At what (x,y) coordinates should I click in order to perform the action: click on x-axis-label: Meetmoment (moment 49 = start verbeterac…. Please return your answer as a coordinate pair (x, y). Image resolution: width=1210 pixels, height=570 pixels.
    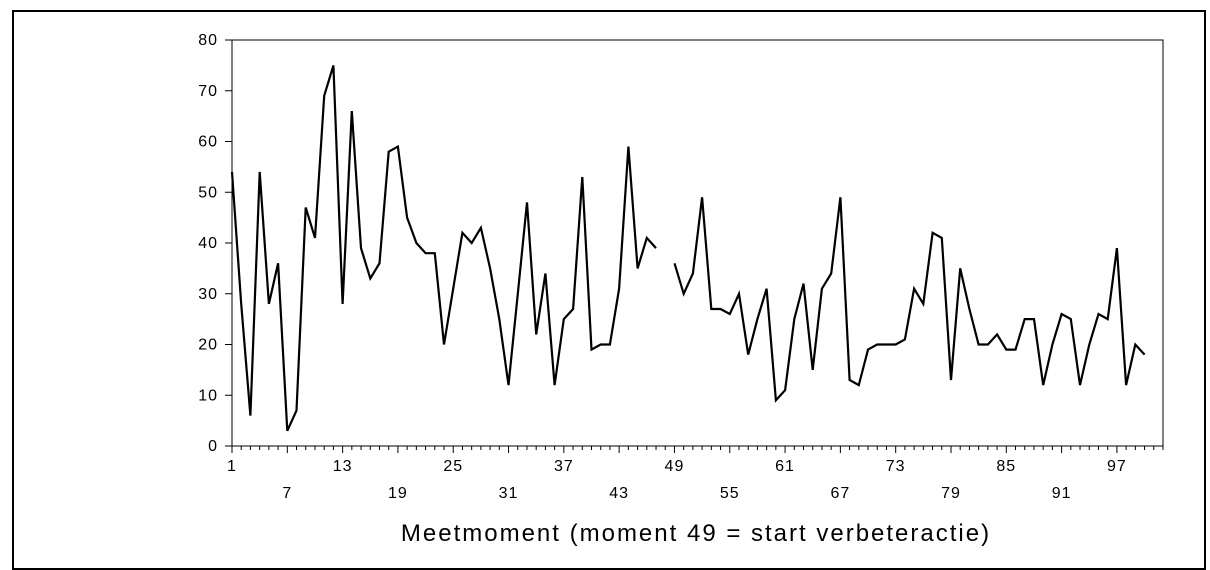
    Looking at the image, I should click on (696, 533).